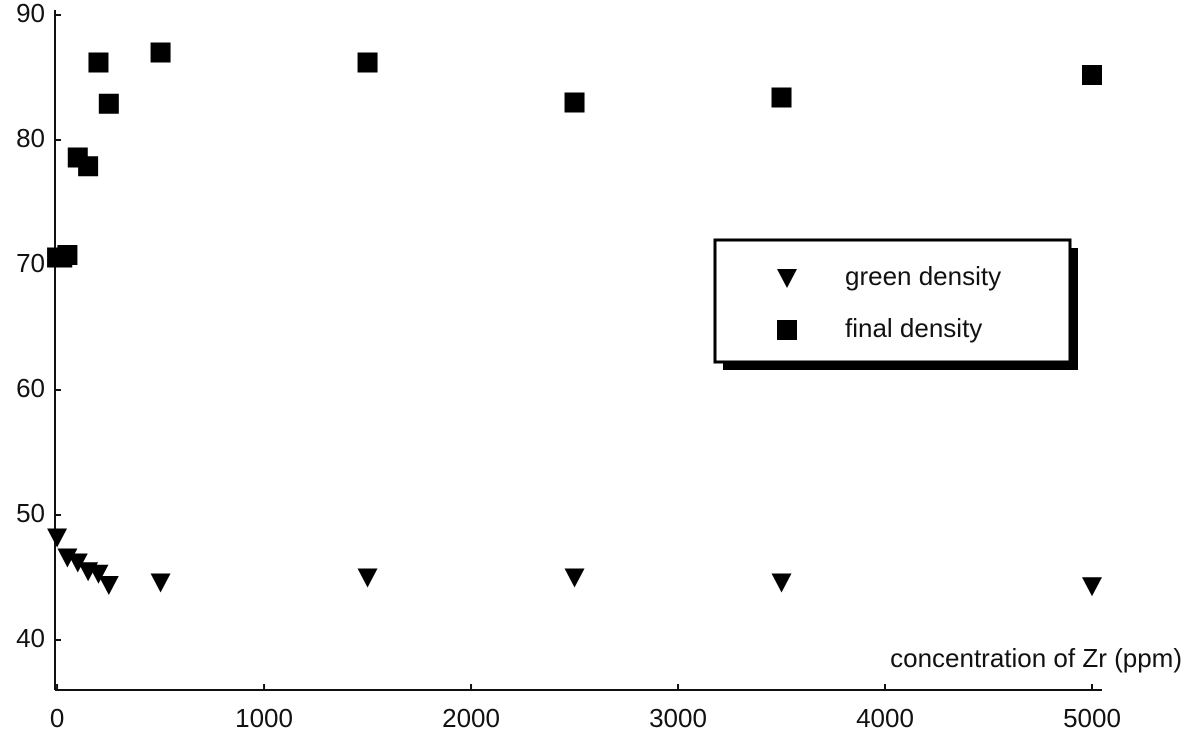 This screenshot has height=740, width=1194. I want to click on y-tick-label: 90, so click(30, 14).